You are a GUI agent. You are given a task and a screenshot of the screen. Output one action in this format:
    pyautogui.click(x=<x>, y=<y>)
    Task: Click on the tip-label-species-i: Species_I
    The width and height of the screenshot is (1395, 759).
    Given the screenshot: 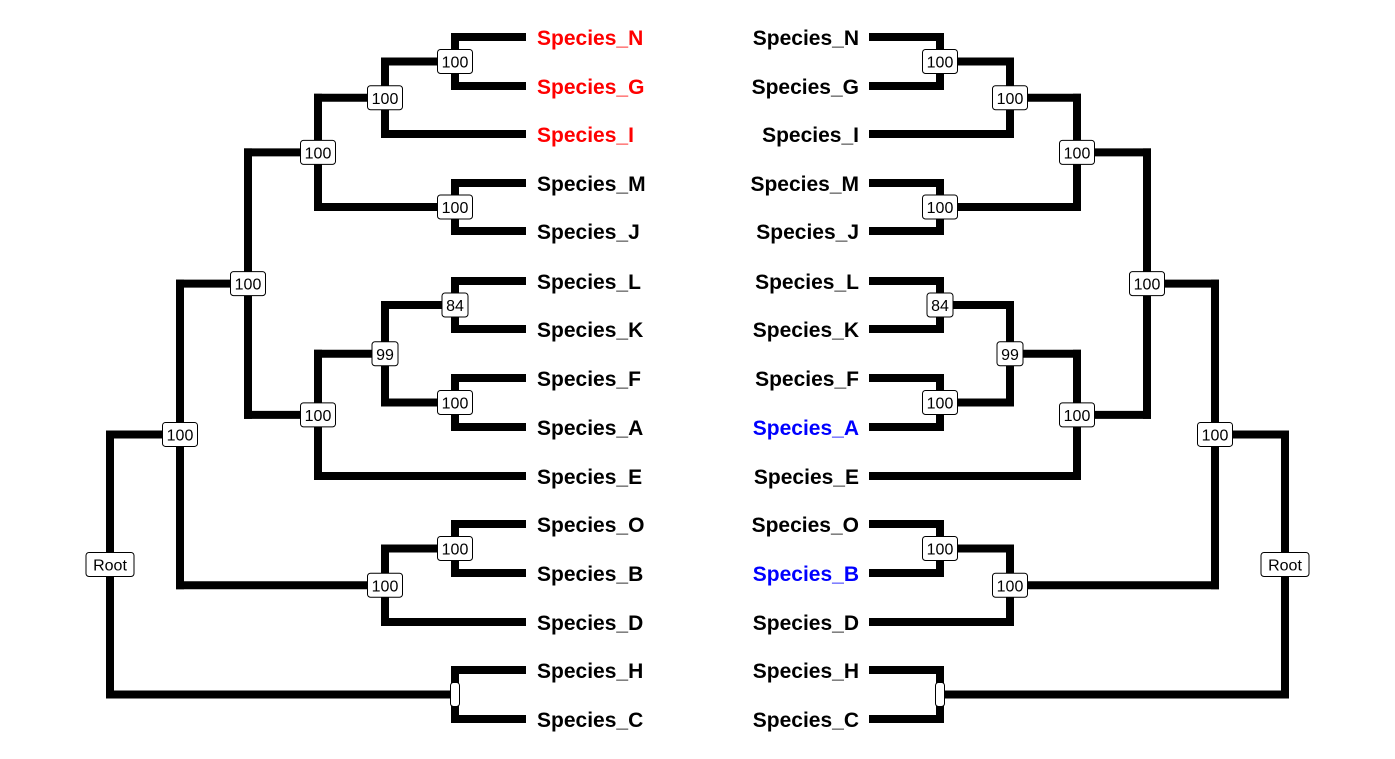 What is the action you would take?
    pyautogui.click(x=585, y=135)
    